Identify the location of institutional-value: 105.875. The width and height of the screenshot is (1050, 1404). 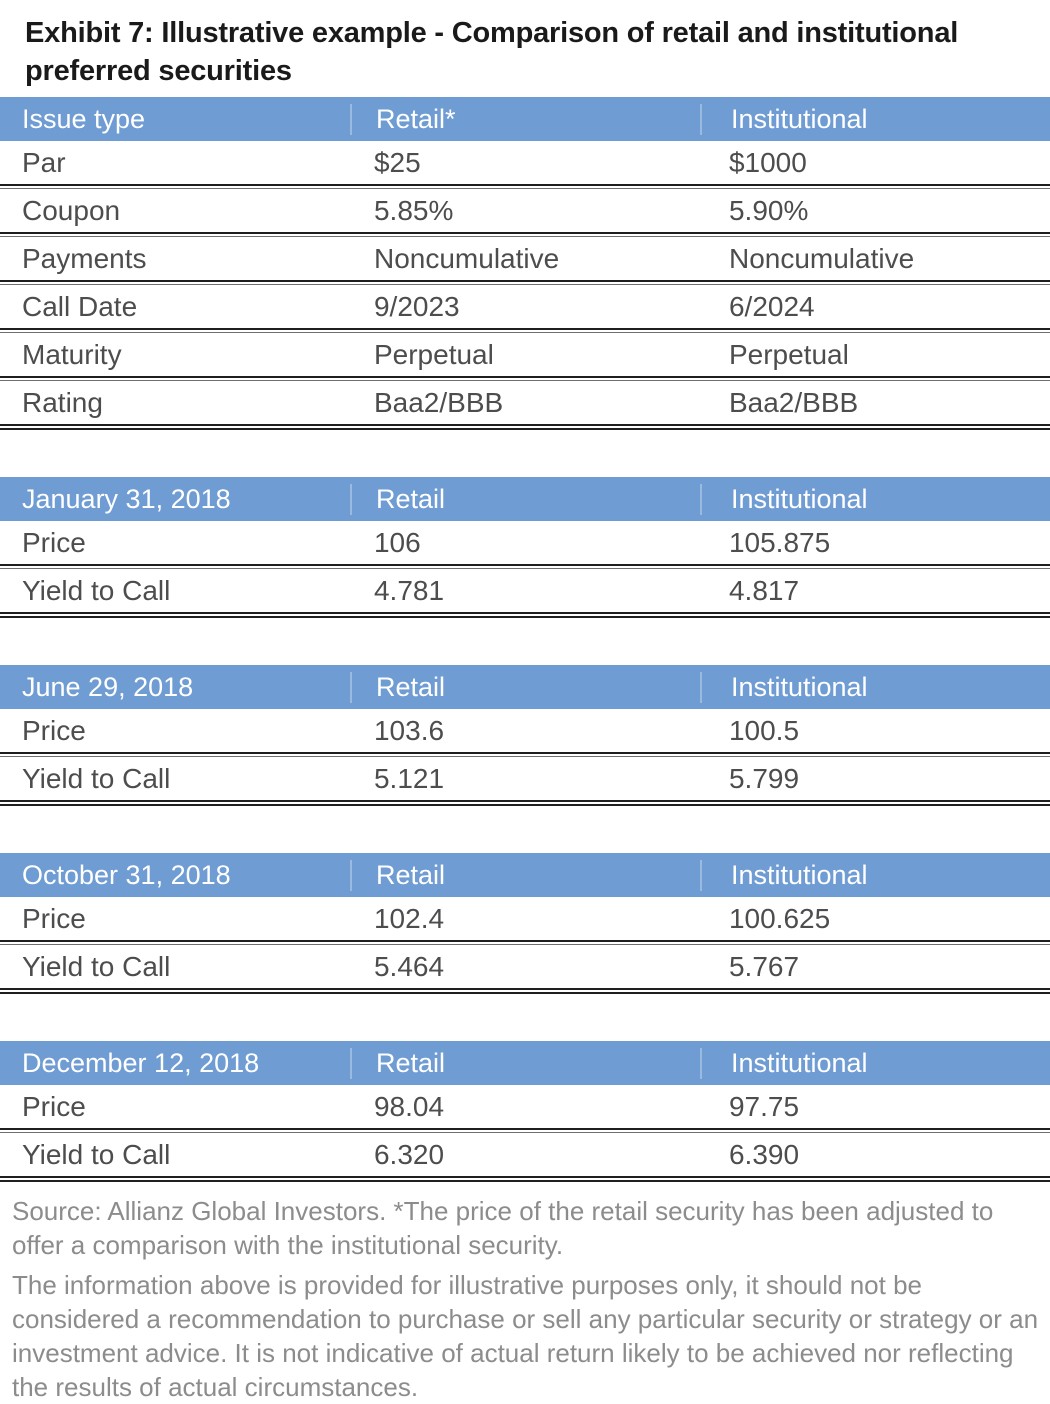
(779, 542).